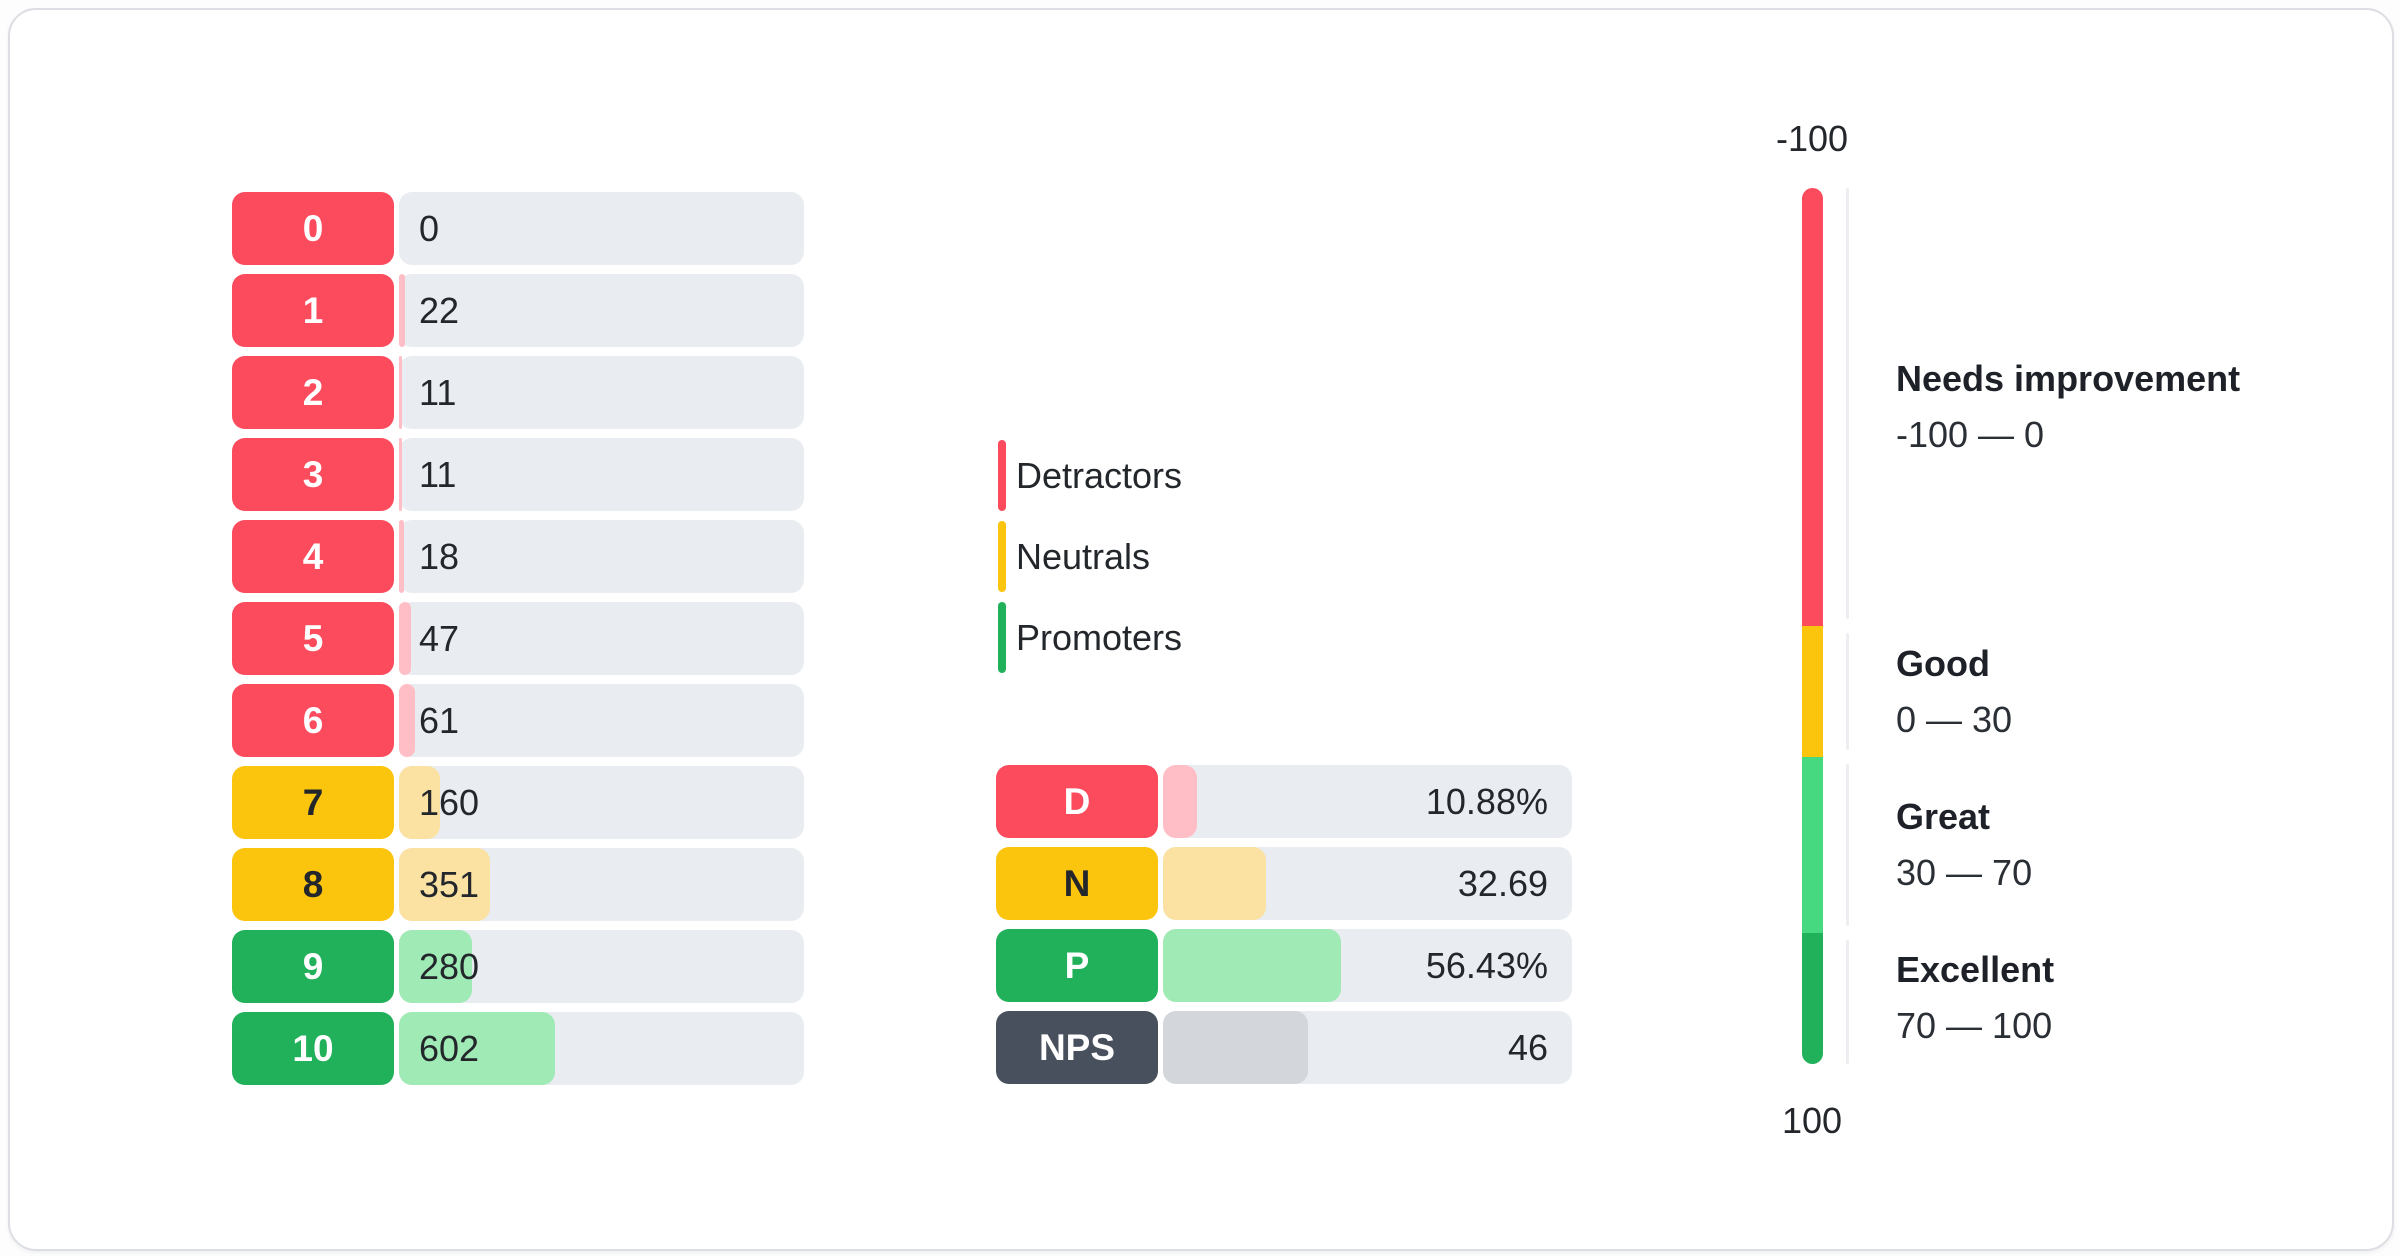 Image resolution: width=2400 pixels, height=1256 pixels. What do you see at coordinates (439, 310) in the screenshot?
I see `score-value: 22` at bounding box center [439, 310].